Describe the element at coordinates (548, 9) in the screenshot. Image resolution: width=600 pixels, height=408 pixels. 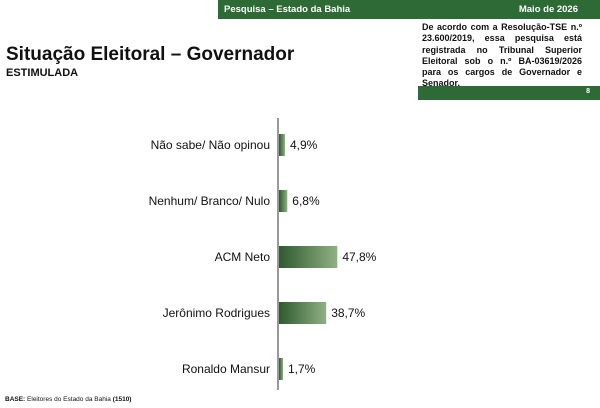
I see `survey-date: Maio de 2026` at that location.